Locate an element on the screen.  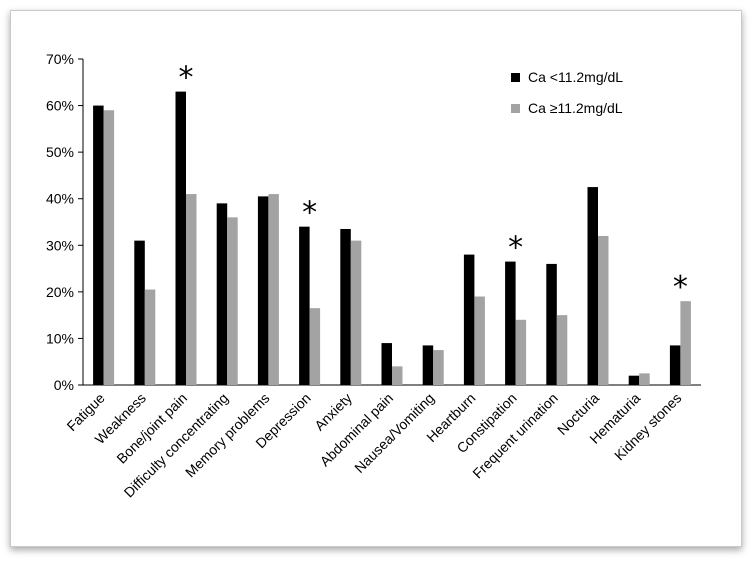
y-tick-label: 60% is located at coordinates (60, 106).